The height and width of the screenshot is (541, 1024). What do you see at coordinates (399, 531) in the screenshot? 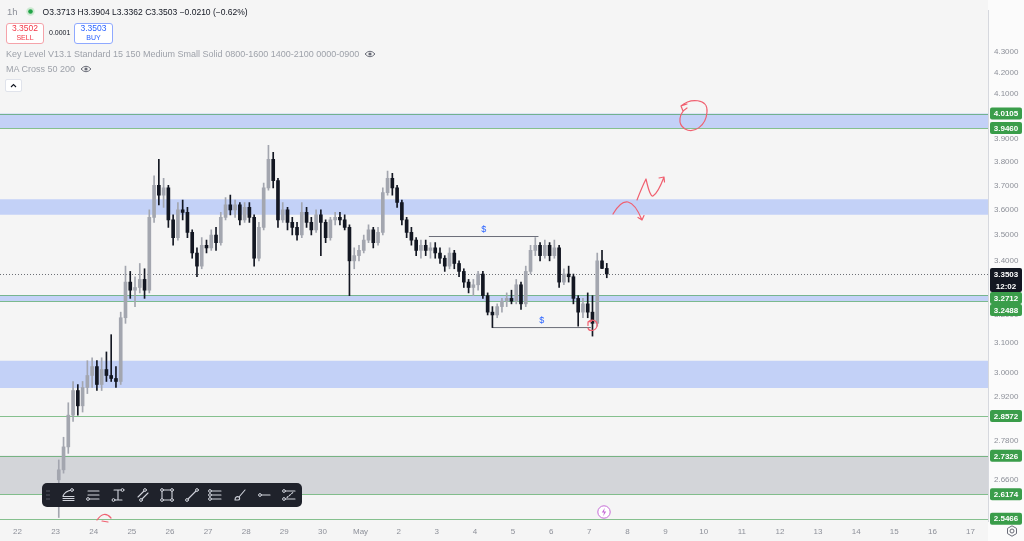
I see `x-tick-label: 2` at bounding box center [399, 531].